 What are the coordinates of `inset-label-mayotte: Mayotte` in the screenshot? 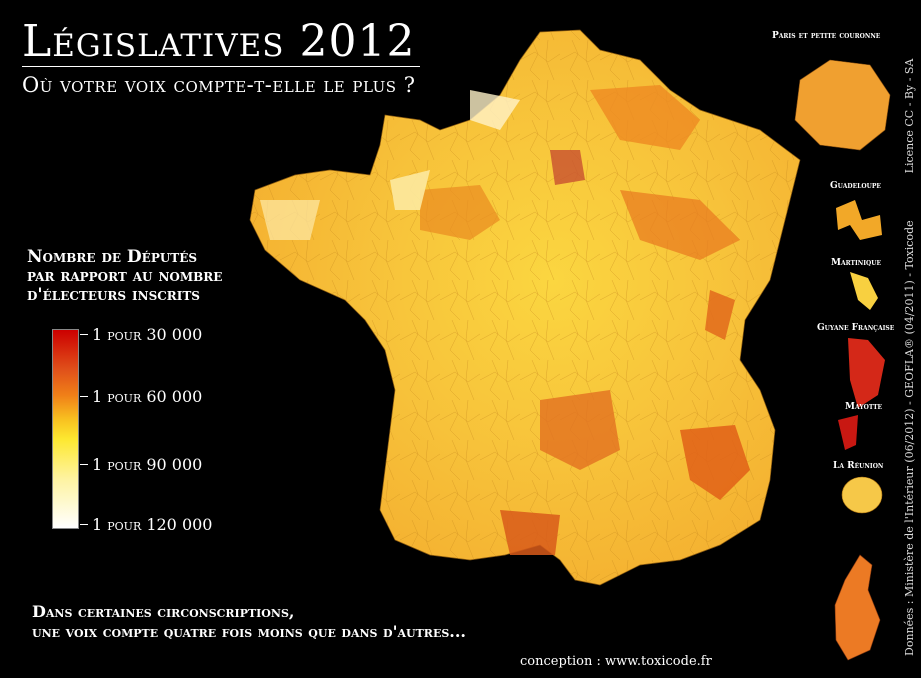 It's located at (864, 407).